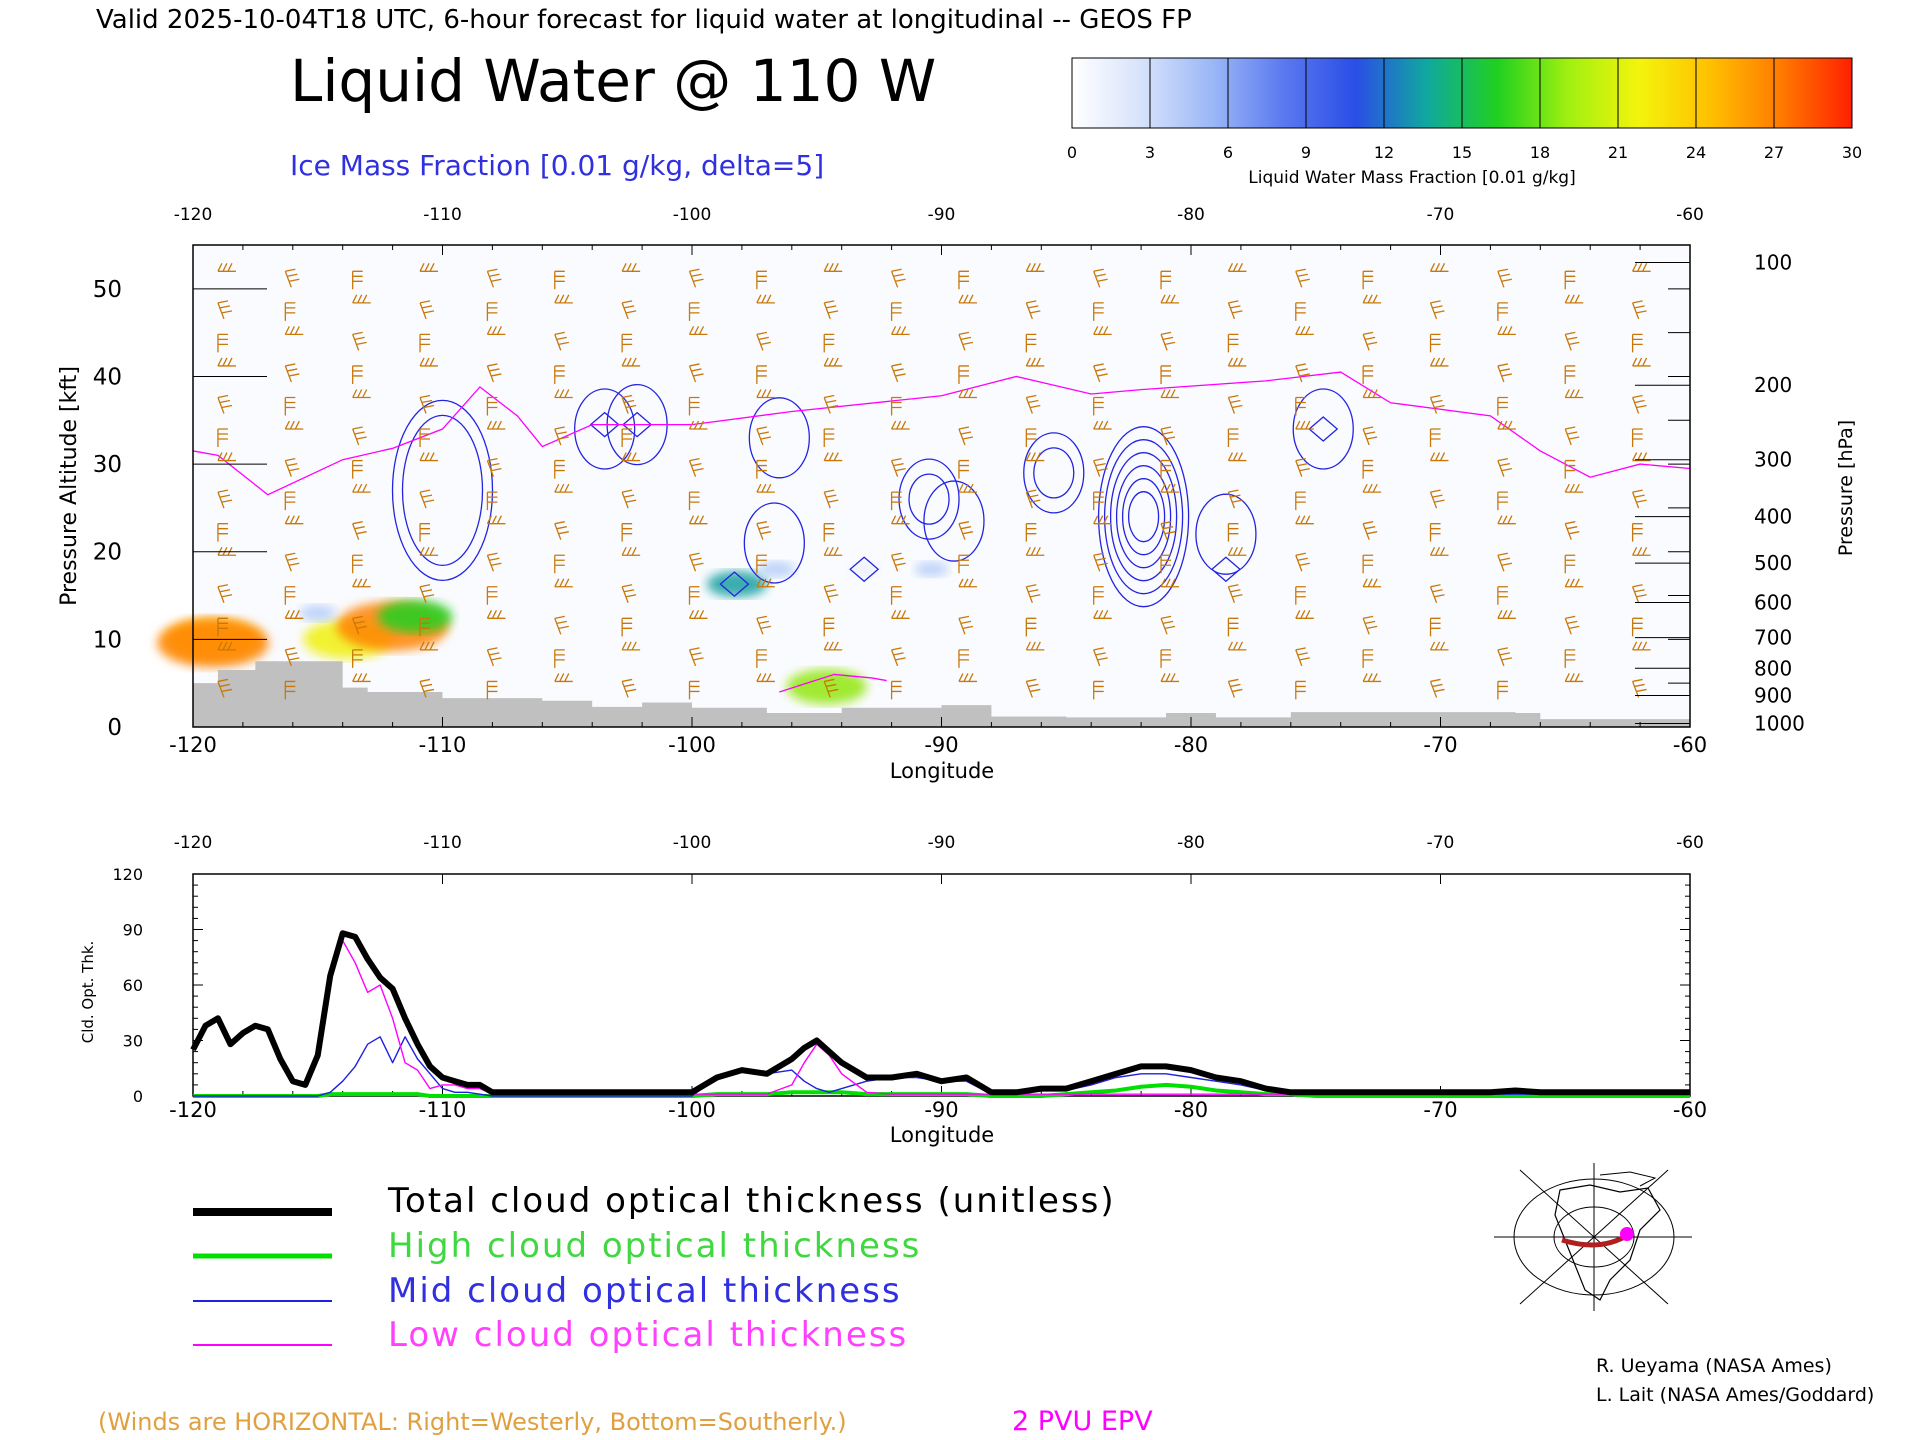 This screenshot has width=1920, height=1440. Describe the element at coordinates (1462, 152) in the screenshot. I see `colorbar-tick-label: 15` at that location.